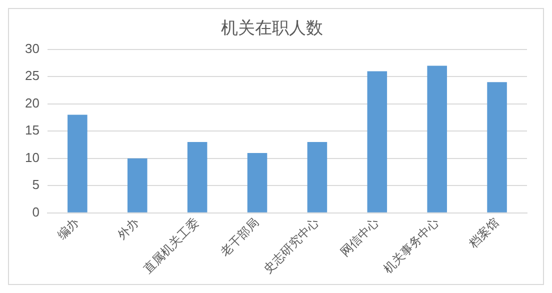 This screenshot has width=552, height=293. I want to click on x-tick-label: 机关事务中心, so click(411, 245).